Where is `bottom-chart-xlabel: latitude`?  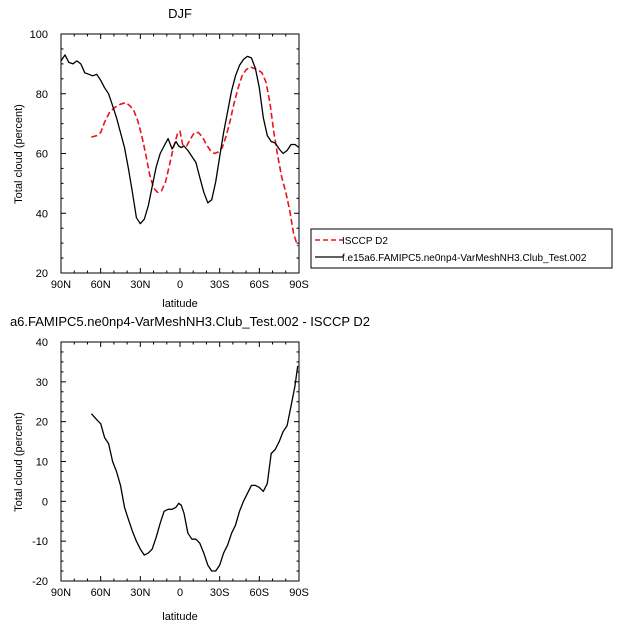
bottom-chart-xlabel: latitude is located at coordinates (179, 617).